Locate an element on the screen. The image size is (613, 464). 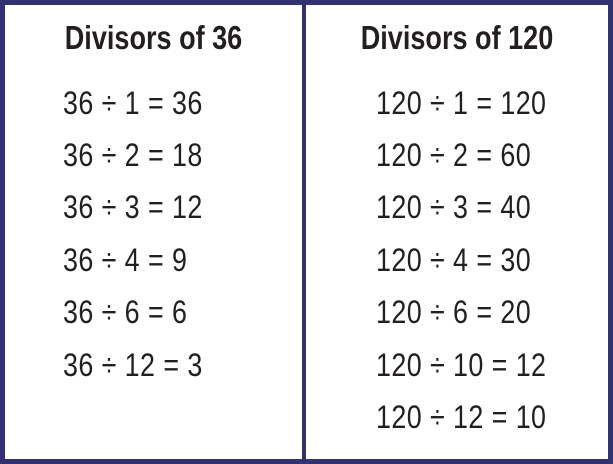
equation-row: 120 ÷ 2 = 60 is located at coordinates (454, 155).